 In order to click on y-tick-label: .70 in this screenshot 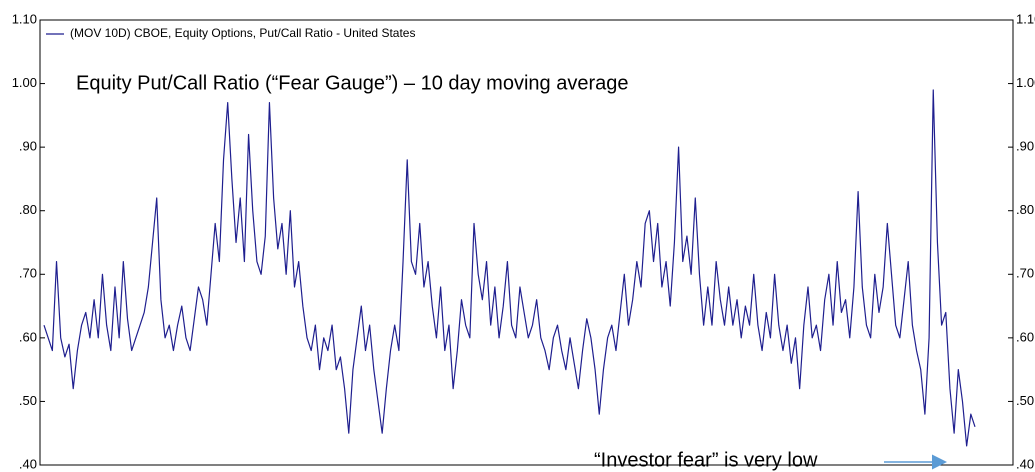, I will do `click(28, 273)`.